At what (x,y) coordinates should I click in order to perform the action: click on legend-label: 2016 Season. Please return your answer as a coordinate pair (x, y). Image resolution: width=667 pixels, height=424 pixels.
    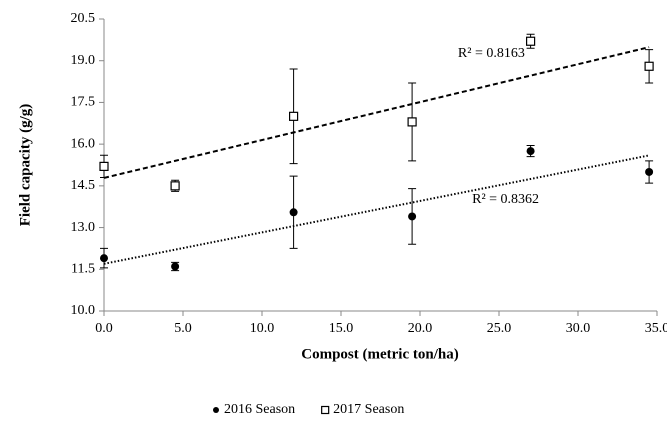
    Looking at the image, I should click on (259, 409).